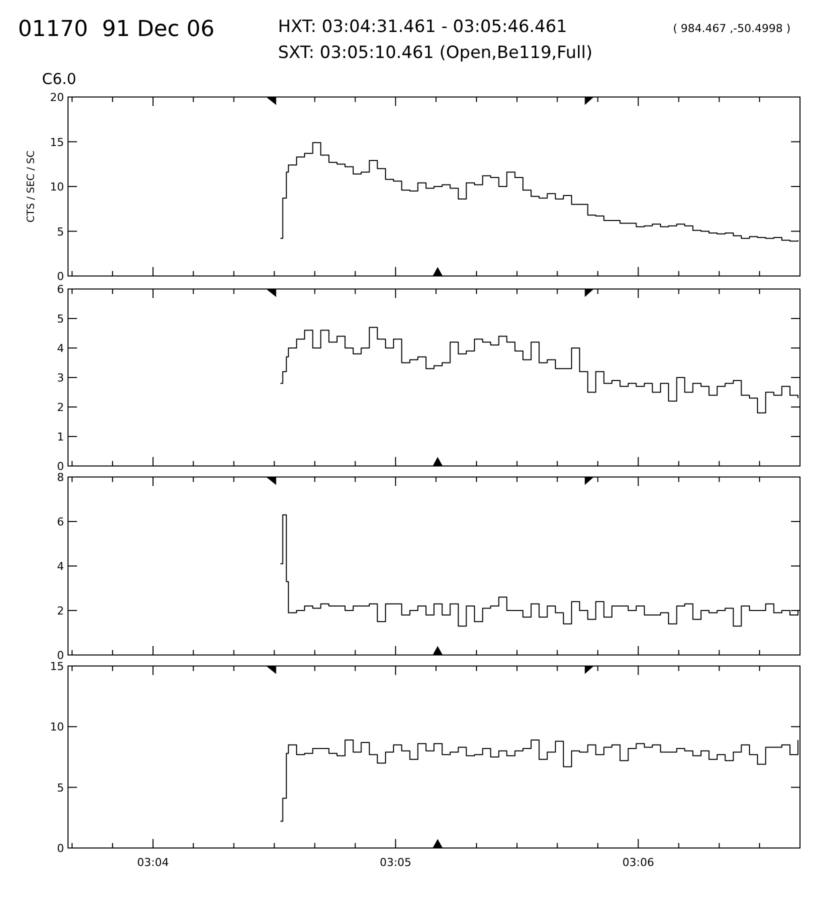  I want to click on y-tick-label: 20, so click(57, 97).